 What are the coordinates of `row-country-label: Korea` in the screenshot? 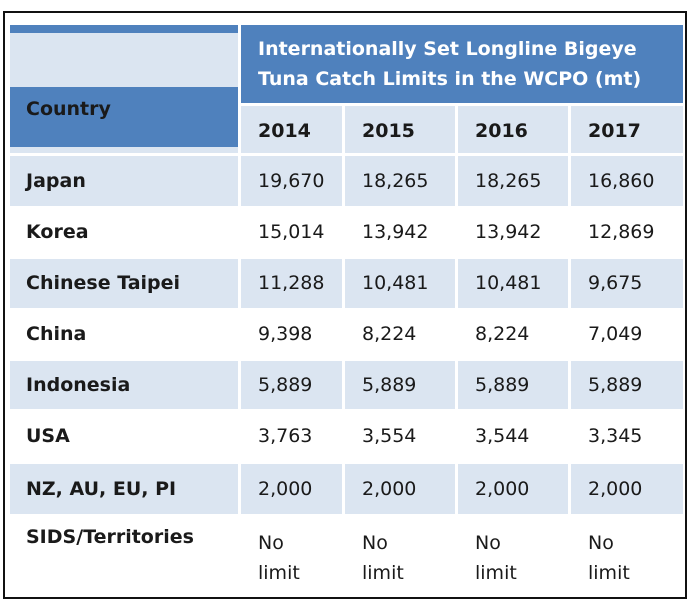 It's located at (124, 232).